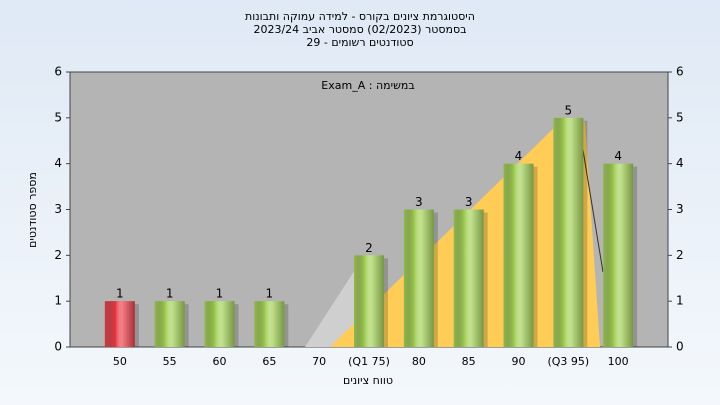  I want to click on y-tick-label: 4, so click(58, 163).